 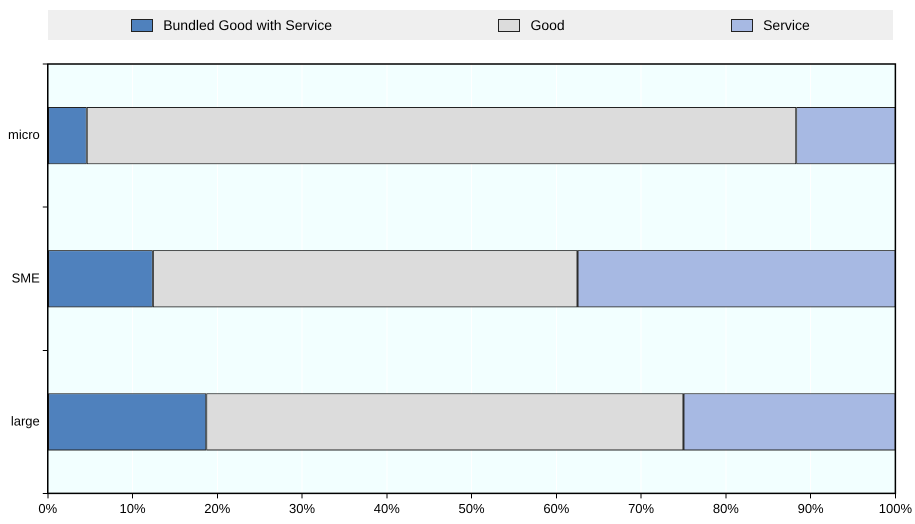 I want to click on legend-label: Service, so click(x=786, y=25).